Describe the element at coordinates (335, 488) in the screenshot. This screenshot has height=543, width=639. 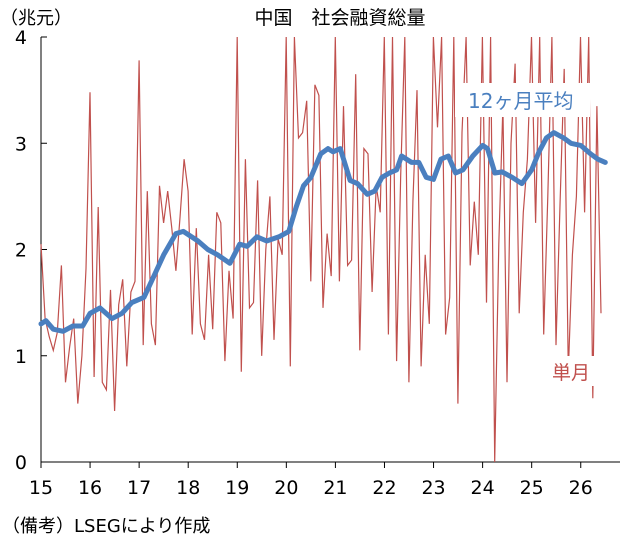
I see `x-tick-label: 21` at that location.